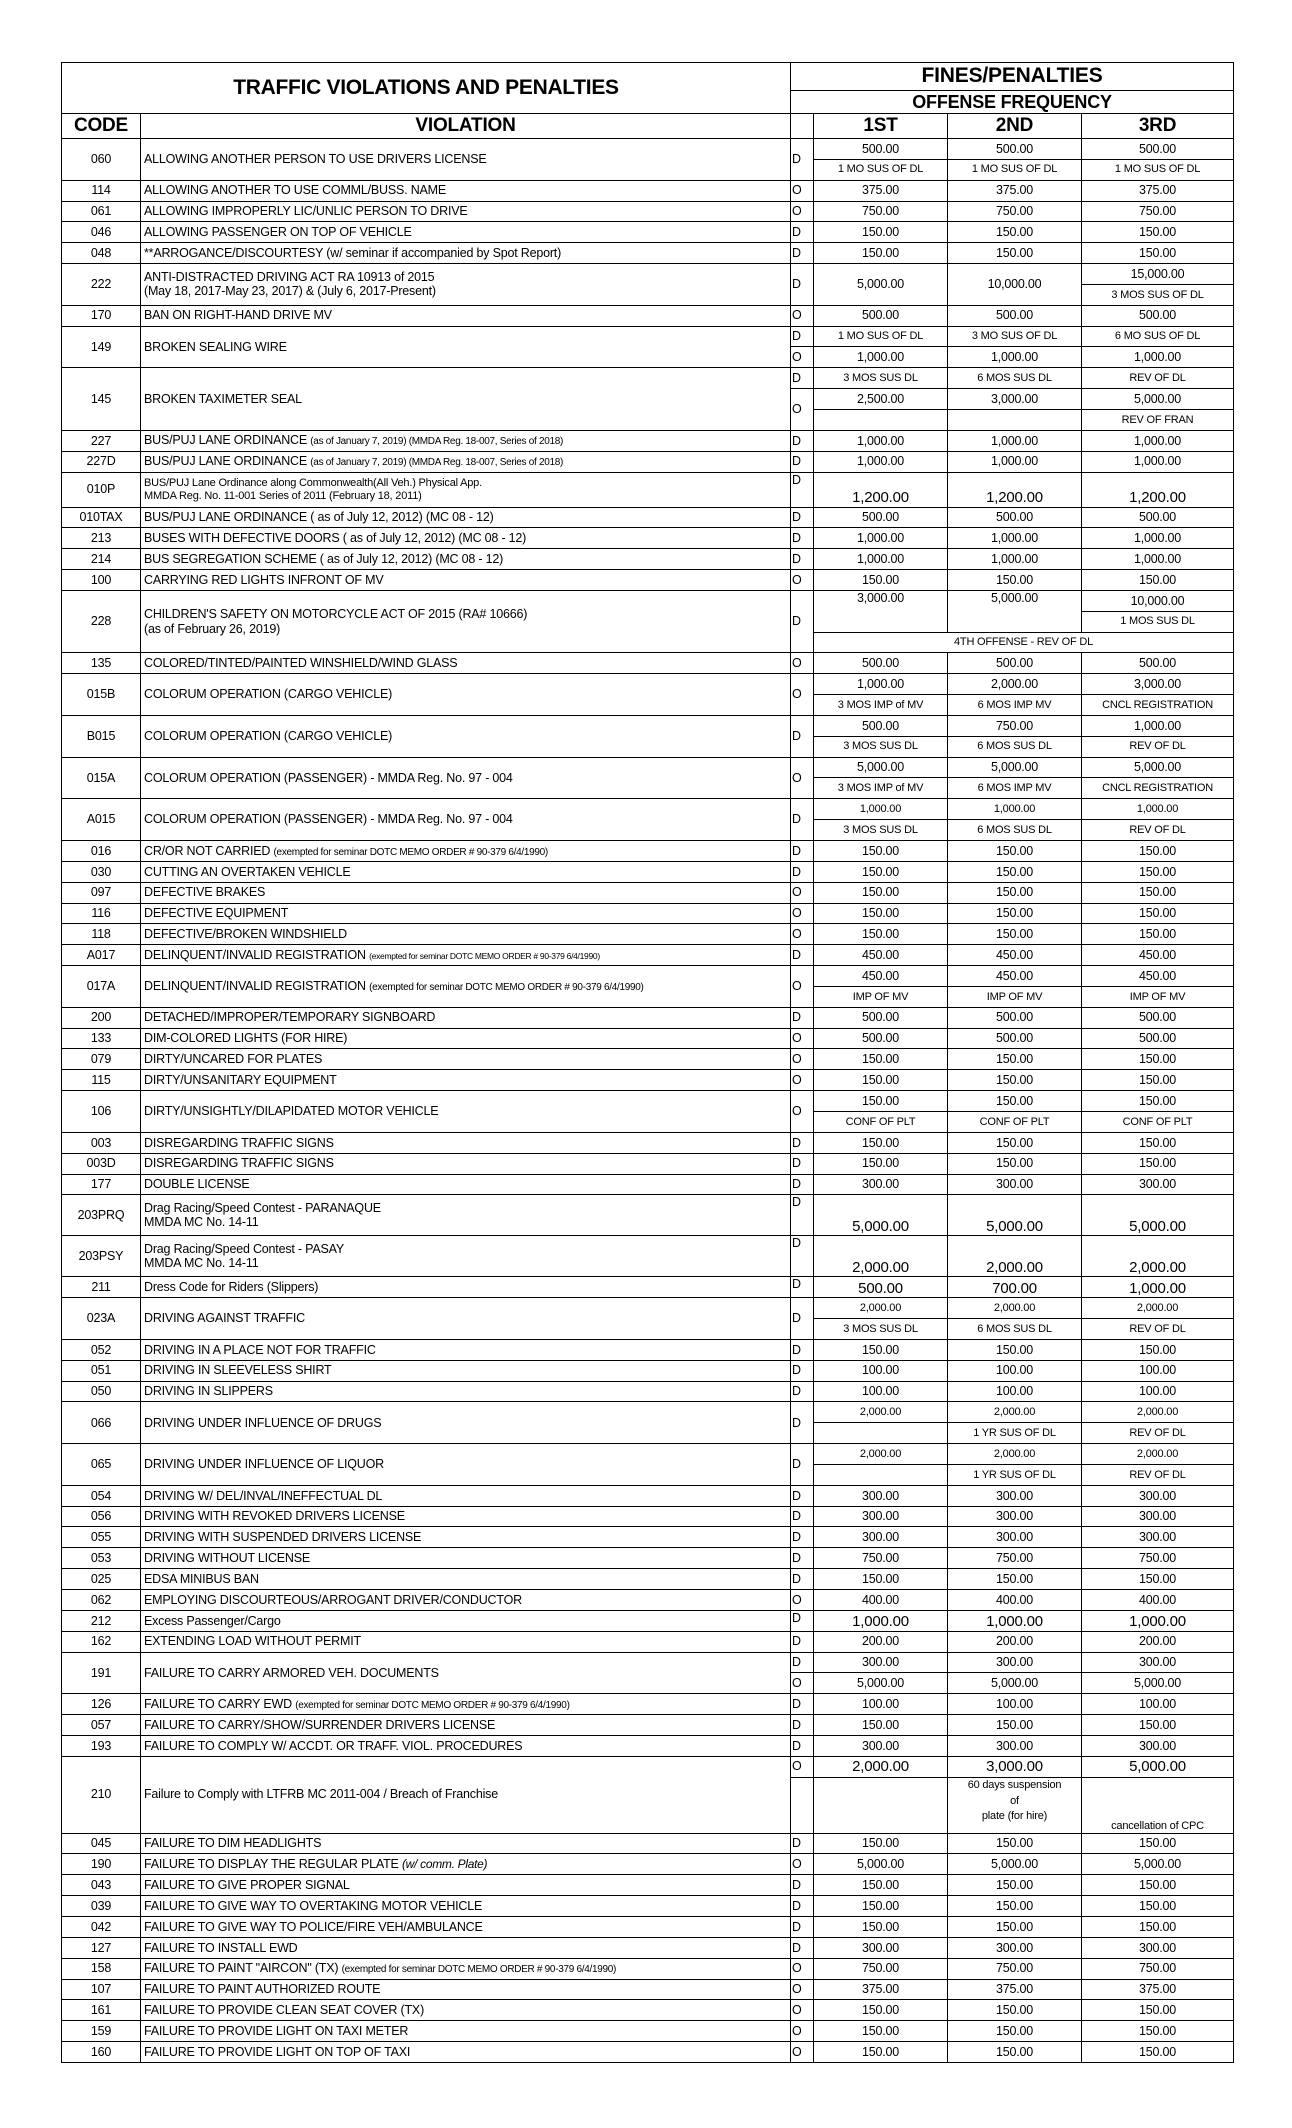 This screenshot has width=1292, height=2128. What do you see at coordinates (465, 1464) in the screenshot?
I see `violation-description: DRIVING UNDER INFLUENCE OF LIQUOR` at bounding box center [465, 1464].